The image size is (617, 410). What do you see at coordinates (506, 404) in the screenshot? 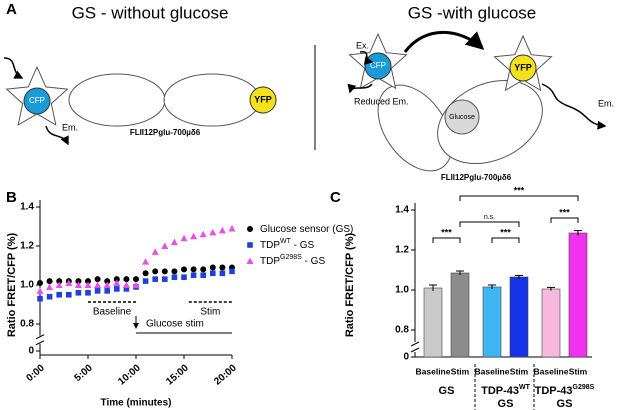
I see `group-label: GS` at bounding box center [506, 404].